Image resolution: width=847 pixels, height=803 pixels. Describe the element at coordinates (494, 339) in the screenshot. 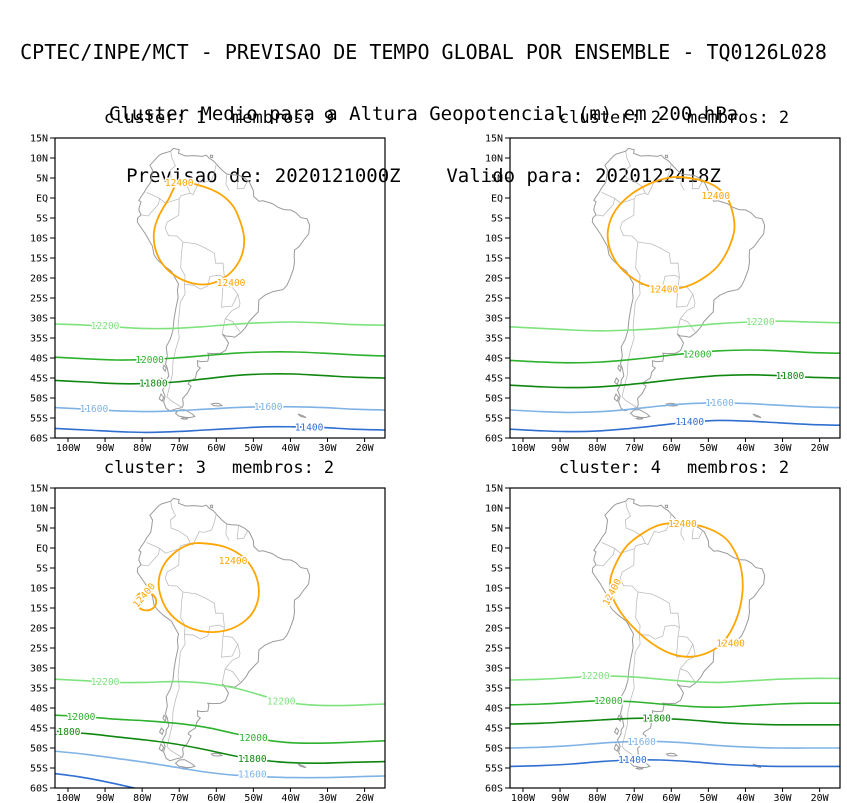

I see `svg-text: 35S` at that location.